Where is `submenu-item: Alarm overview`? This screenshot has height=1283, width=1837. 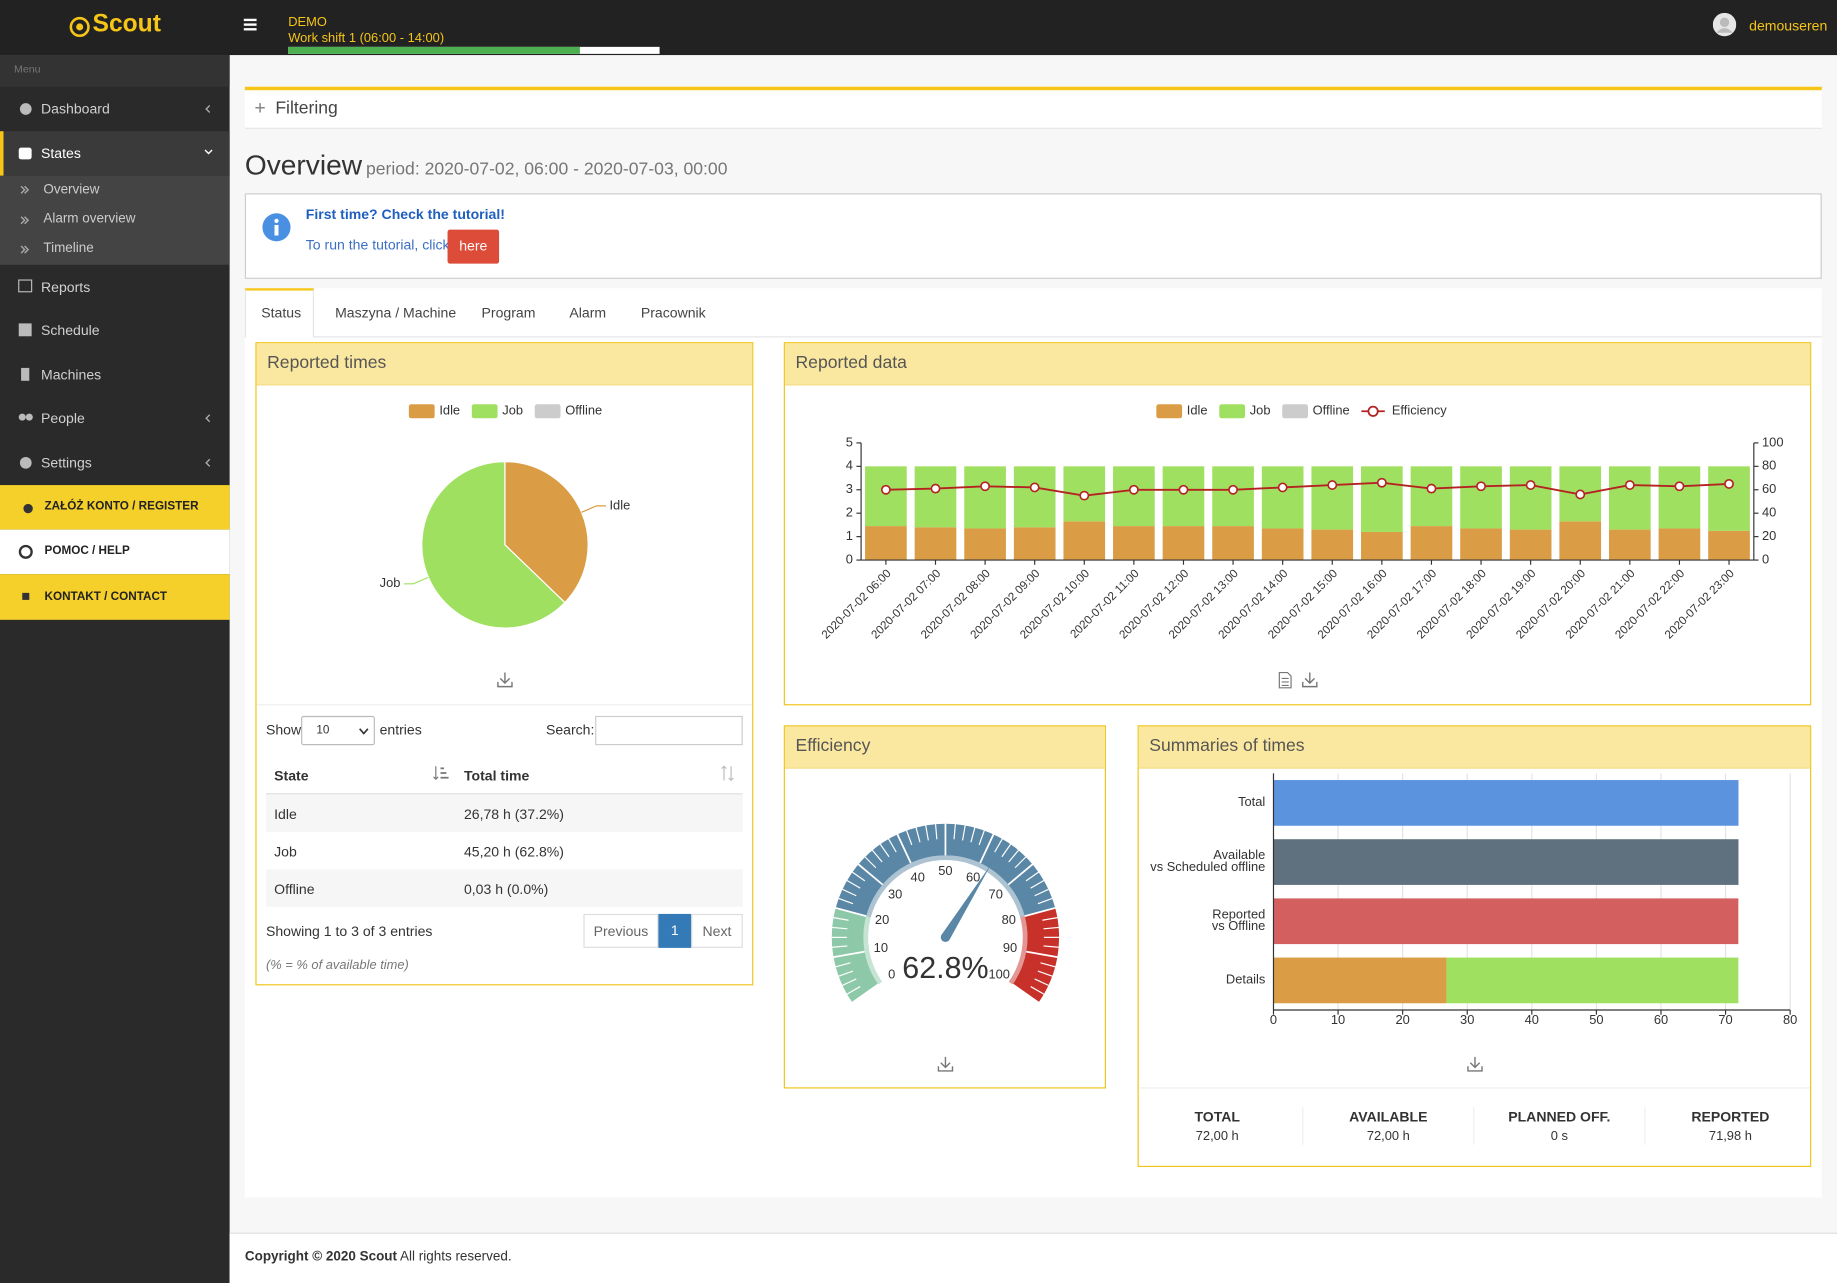 submenu-item: Alarm overview is located at coordinates (89, 219).